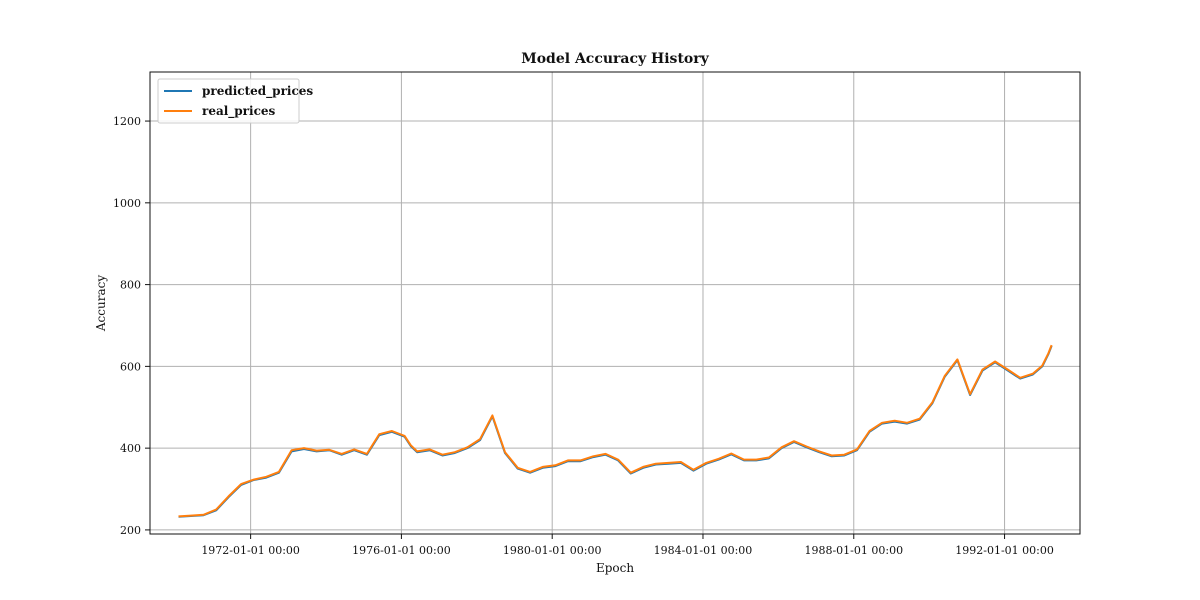 This screenshot has width=1200, height=600. I want to click on y-tick-label: 1200, so click(127, 121).